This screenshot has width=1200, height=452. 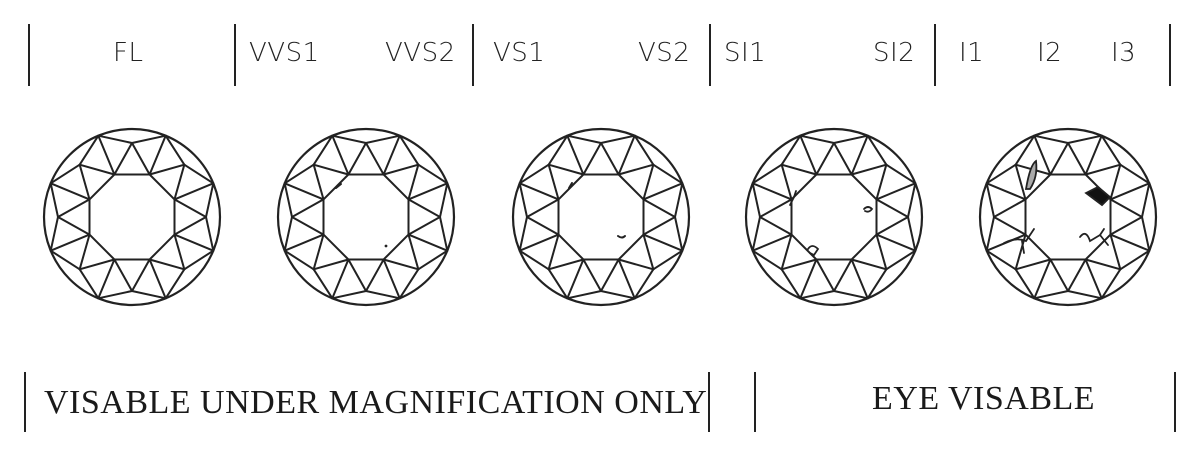 What do you see at coordinates (972, 53) in the screenshot?
I see `grade-label-i1: I1` at bounding box center [972, 53].